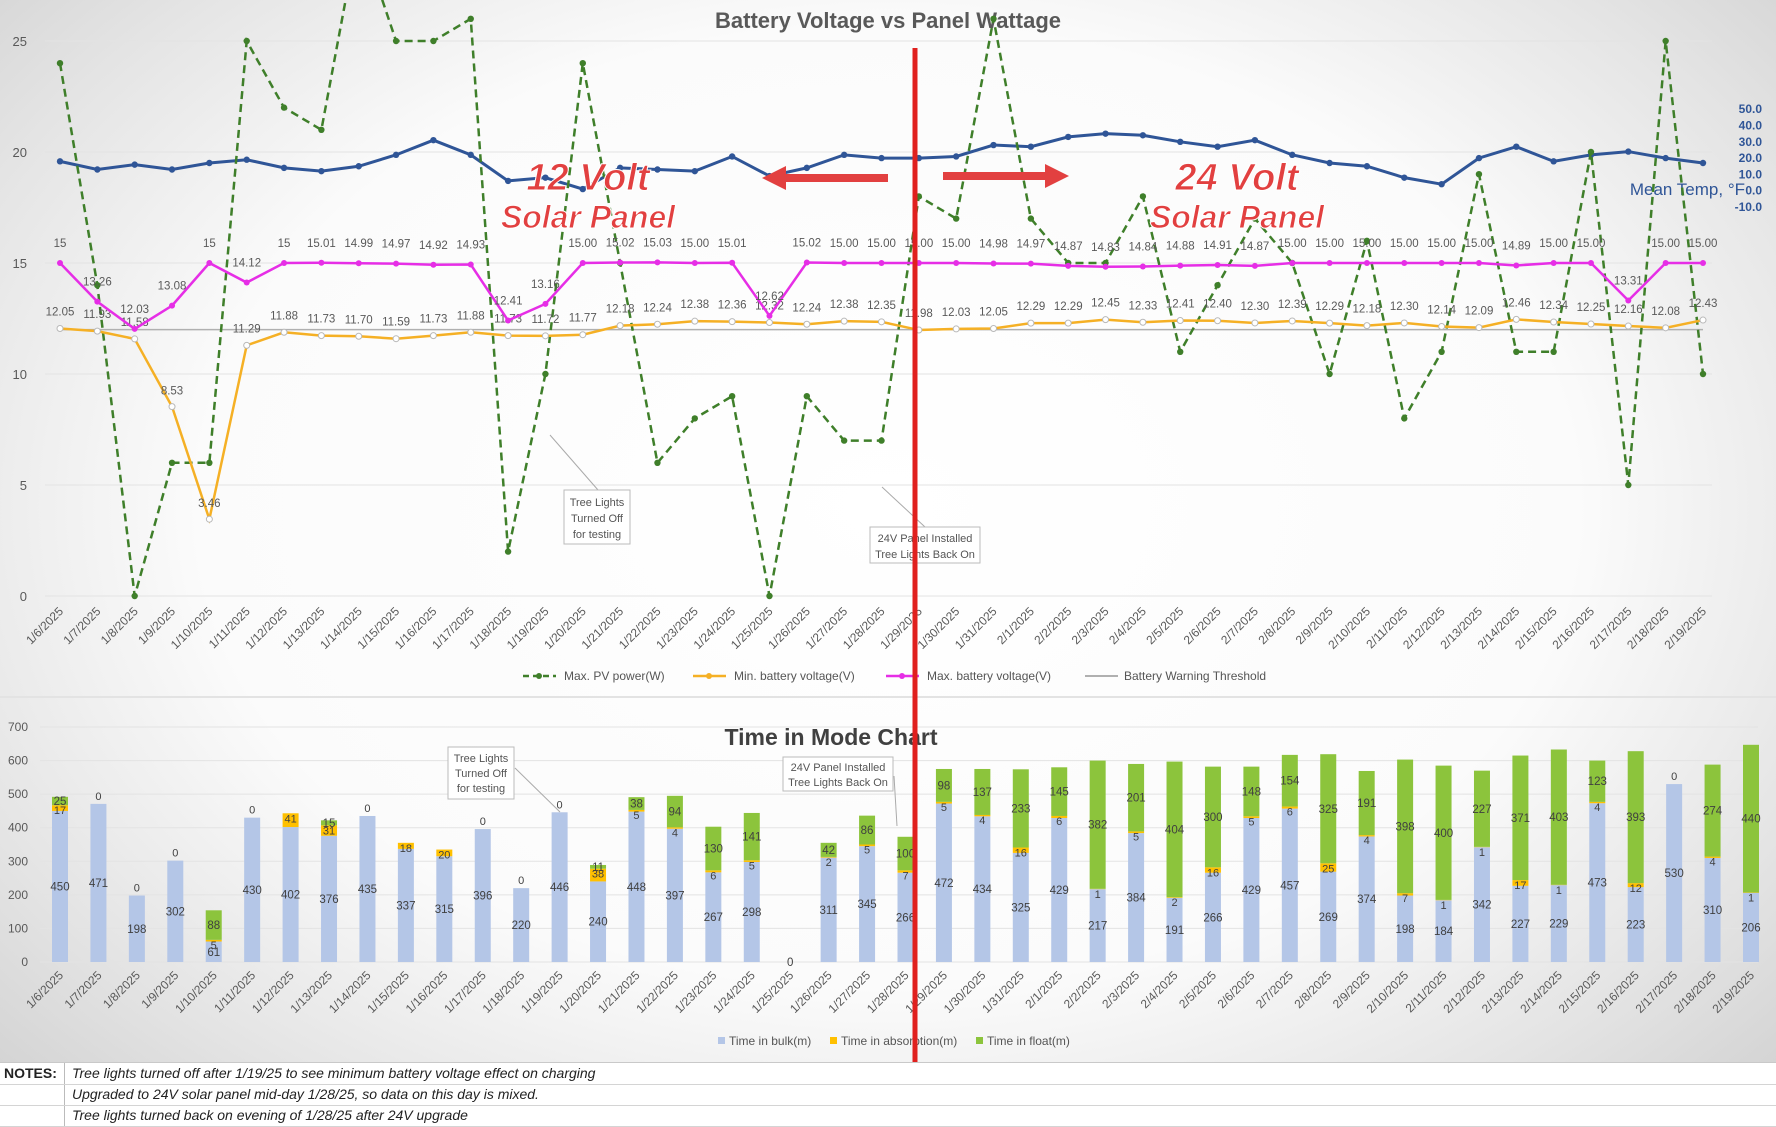 The width and height of the screenshot is (1776, 1127). What do you see at coordinates (481, 789) in the screenshot?
I see `bottom-callout1-line3: for testing` at bounding box center [481, 789].